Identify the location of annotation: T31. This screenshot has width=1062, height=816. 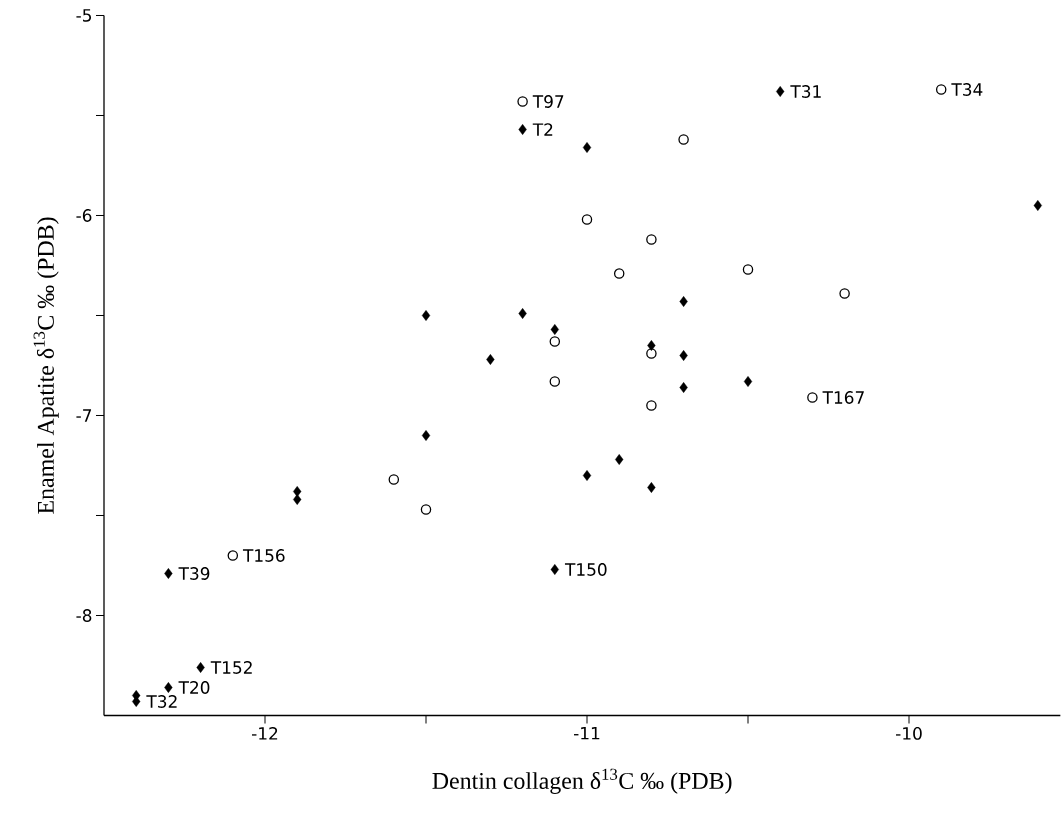
(805, 91).